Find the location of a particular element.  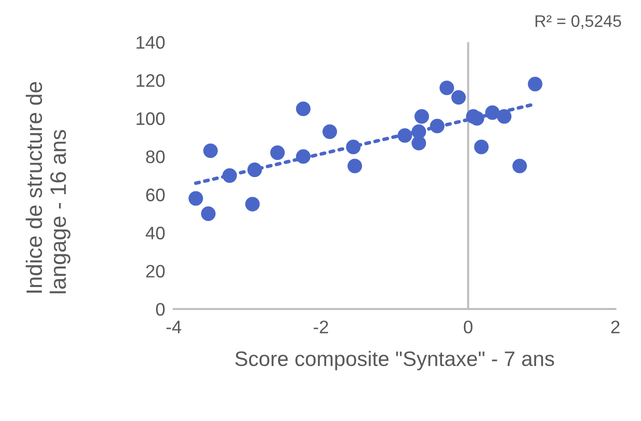

x-tick-label: -4 is located at coordinates (174, 327).